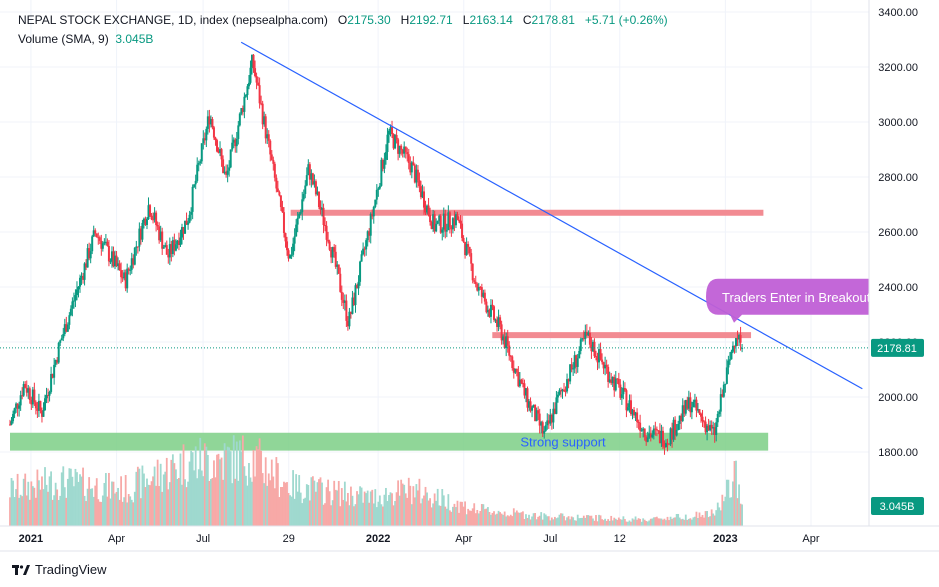  What do you see at coordinates (21, 569) in the screenshot?
I see `tradingview-logo-icon` at bounding box center [21, 569].